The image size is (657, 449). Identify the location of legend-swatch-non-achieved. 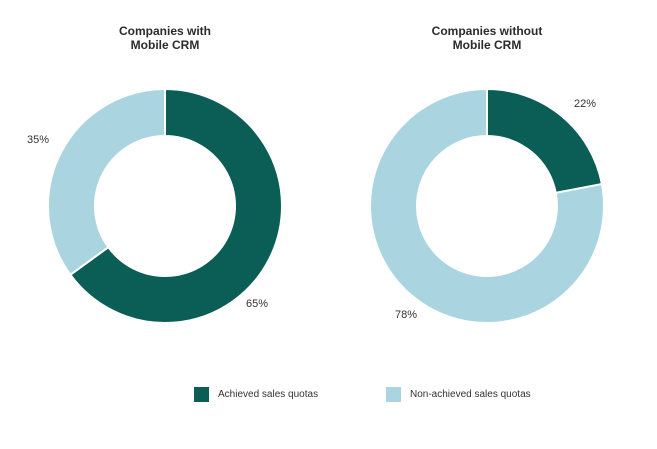
(393, 394).